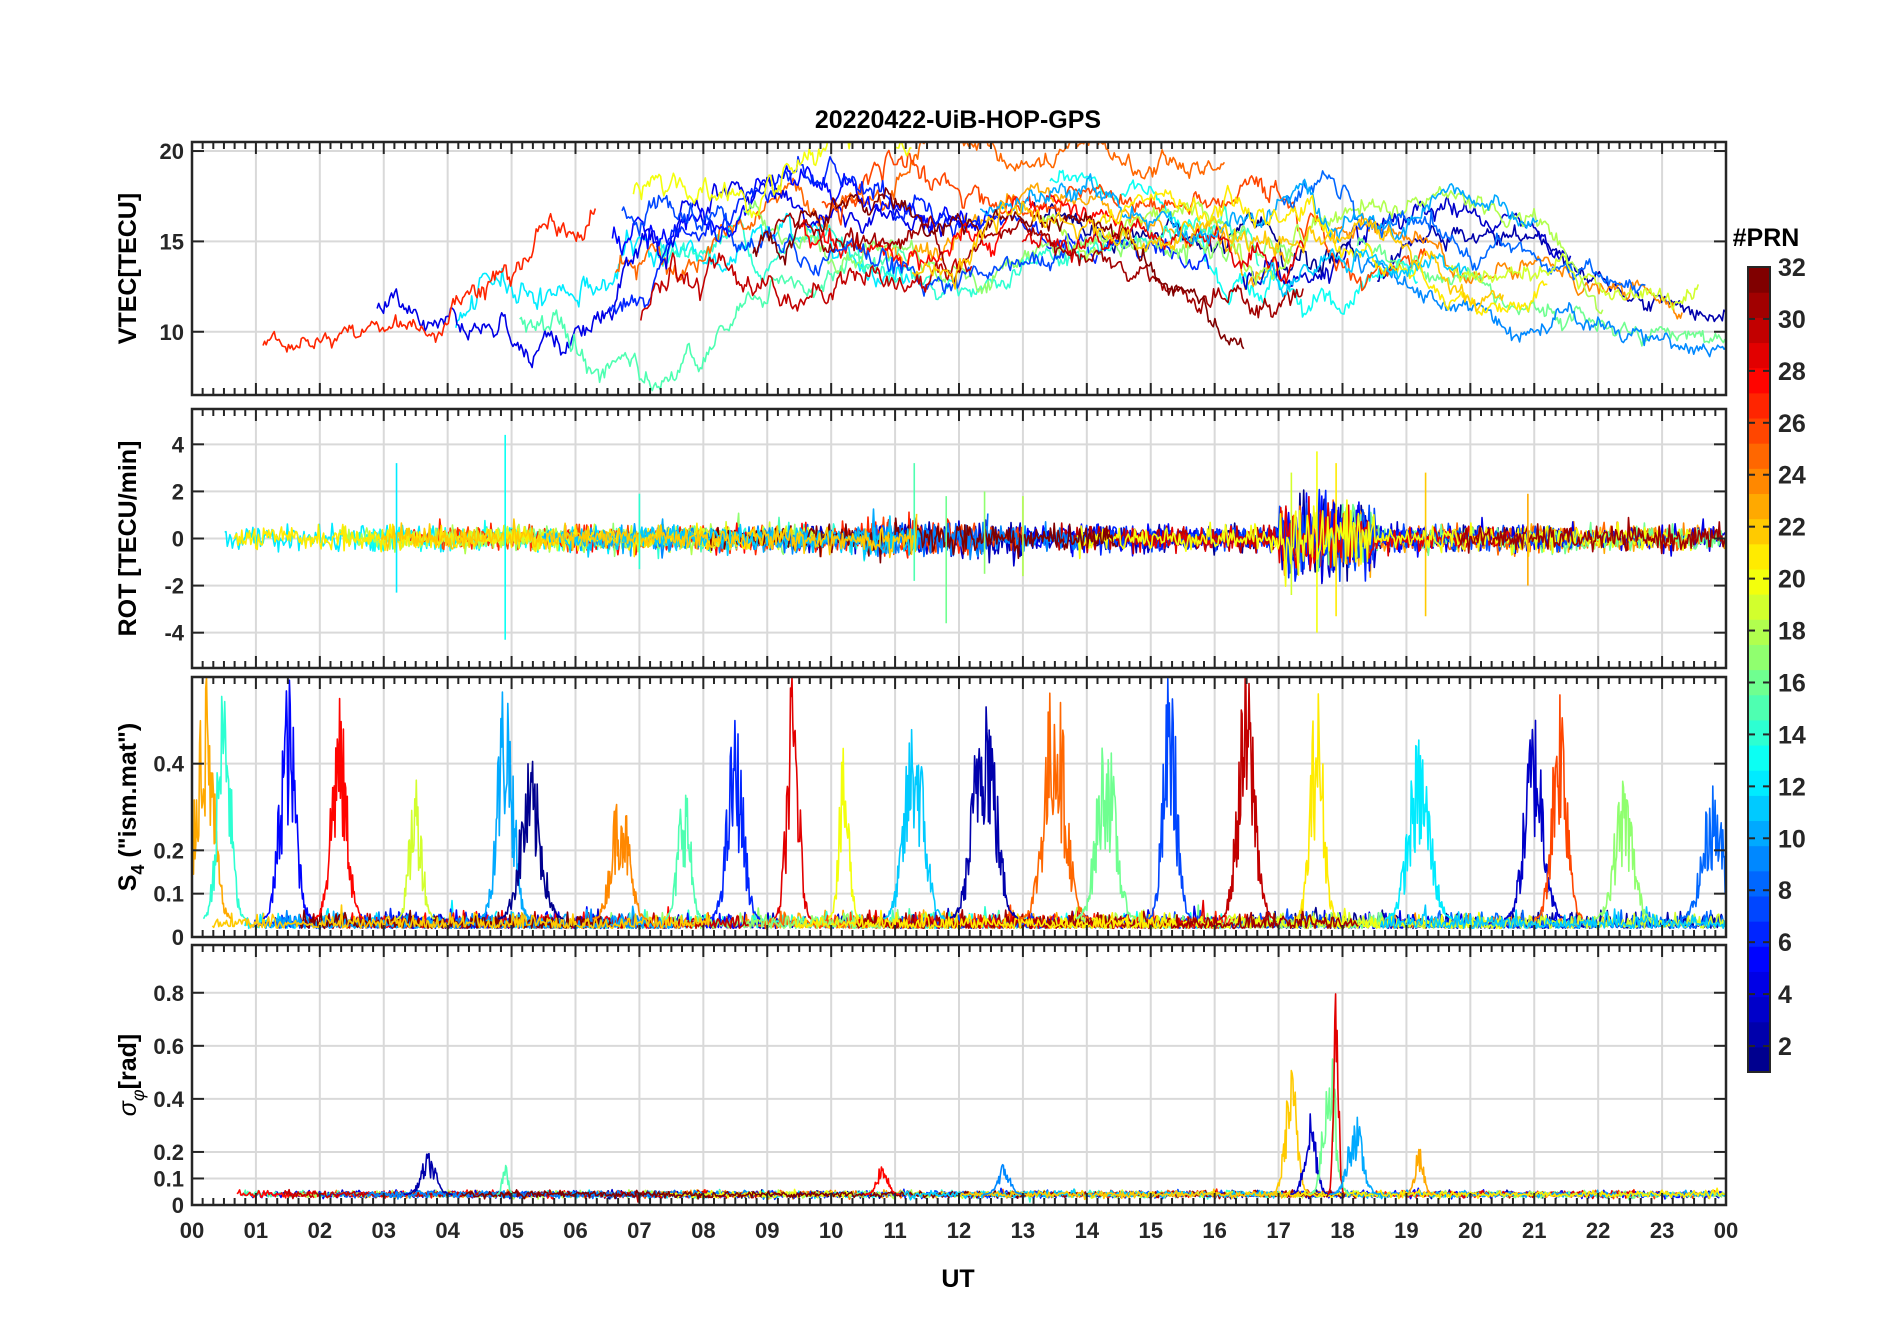  What do you see at coordinates (172, 332) in the screenshot?
I see `y-tick-label: 10` at bounding box center [172, 332].